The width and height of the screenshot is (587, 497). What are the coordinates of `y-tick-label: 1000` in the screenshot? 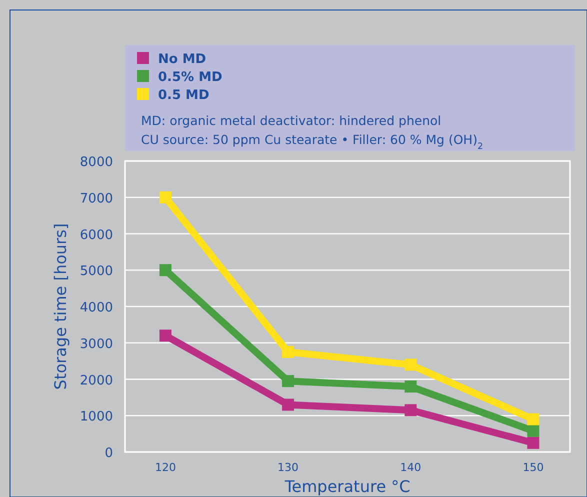 It's located at (96, 417).